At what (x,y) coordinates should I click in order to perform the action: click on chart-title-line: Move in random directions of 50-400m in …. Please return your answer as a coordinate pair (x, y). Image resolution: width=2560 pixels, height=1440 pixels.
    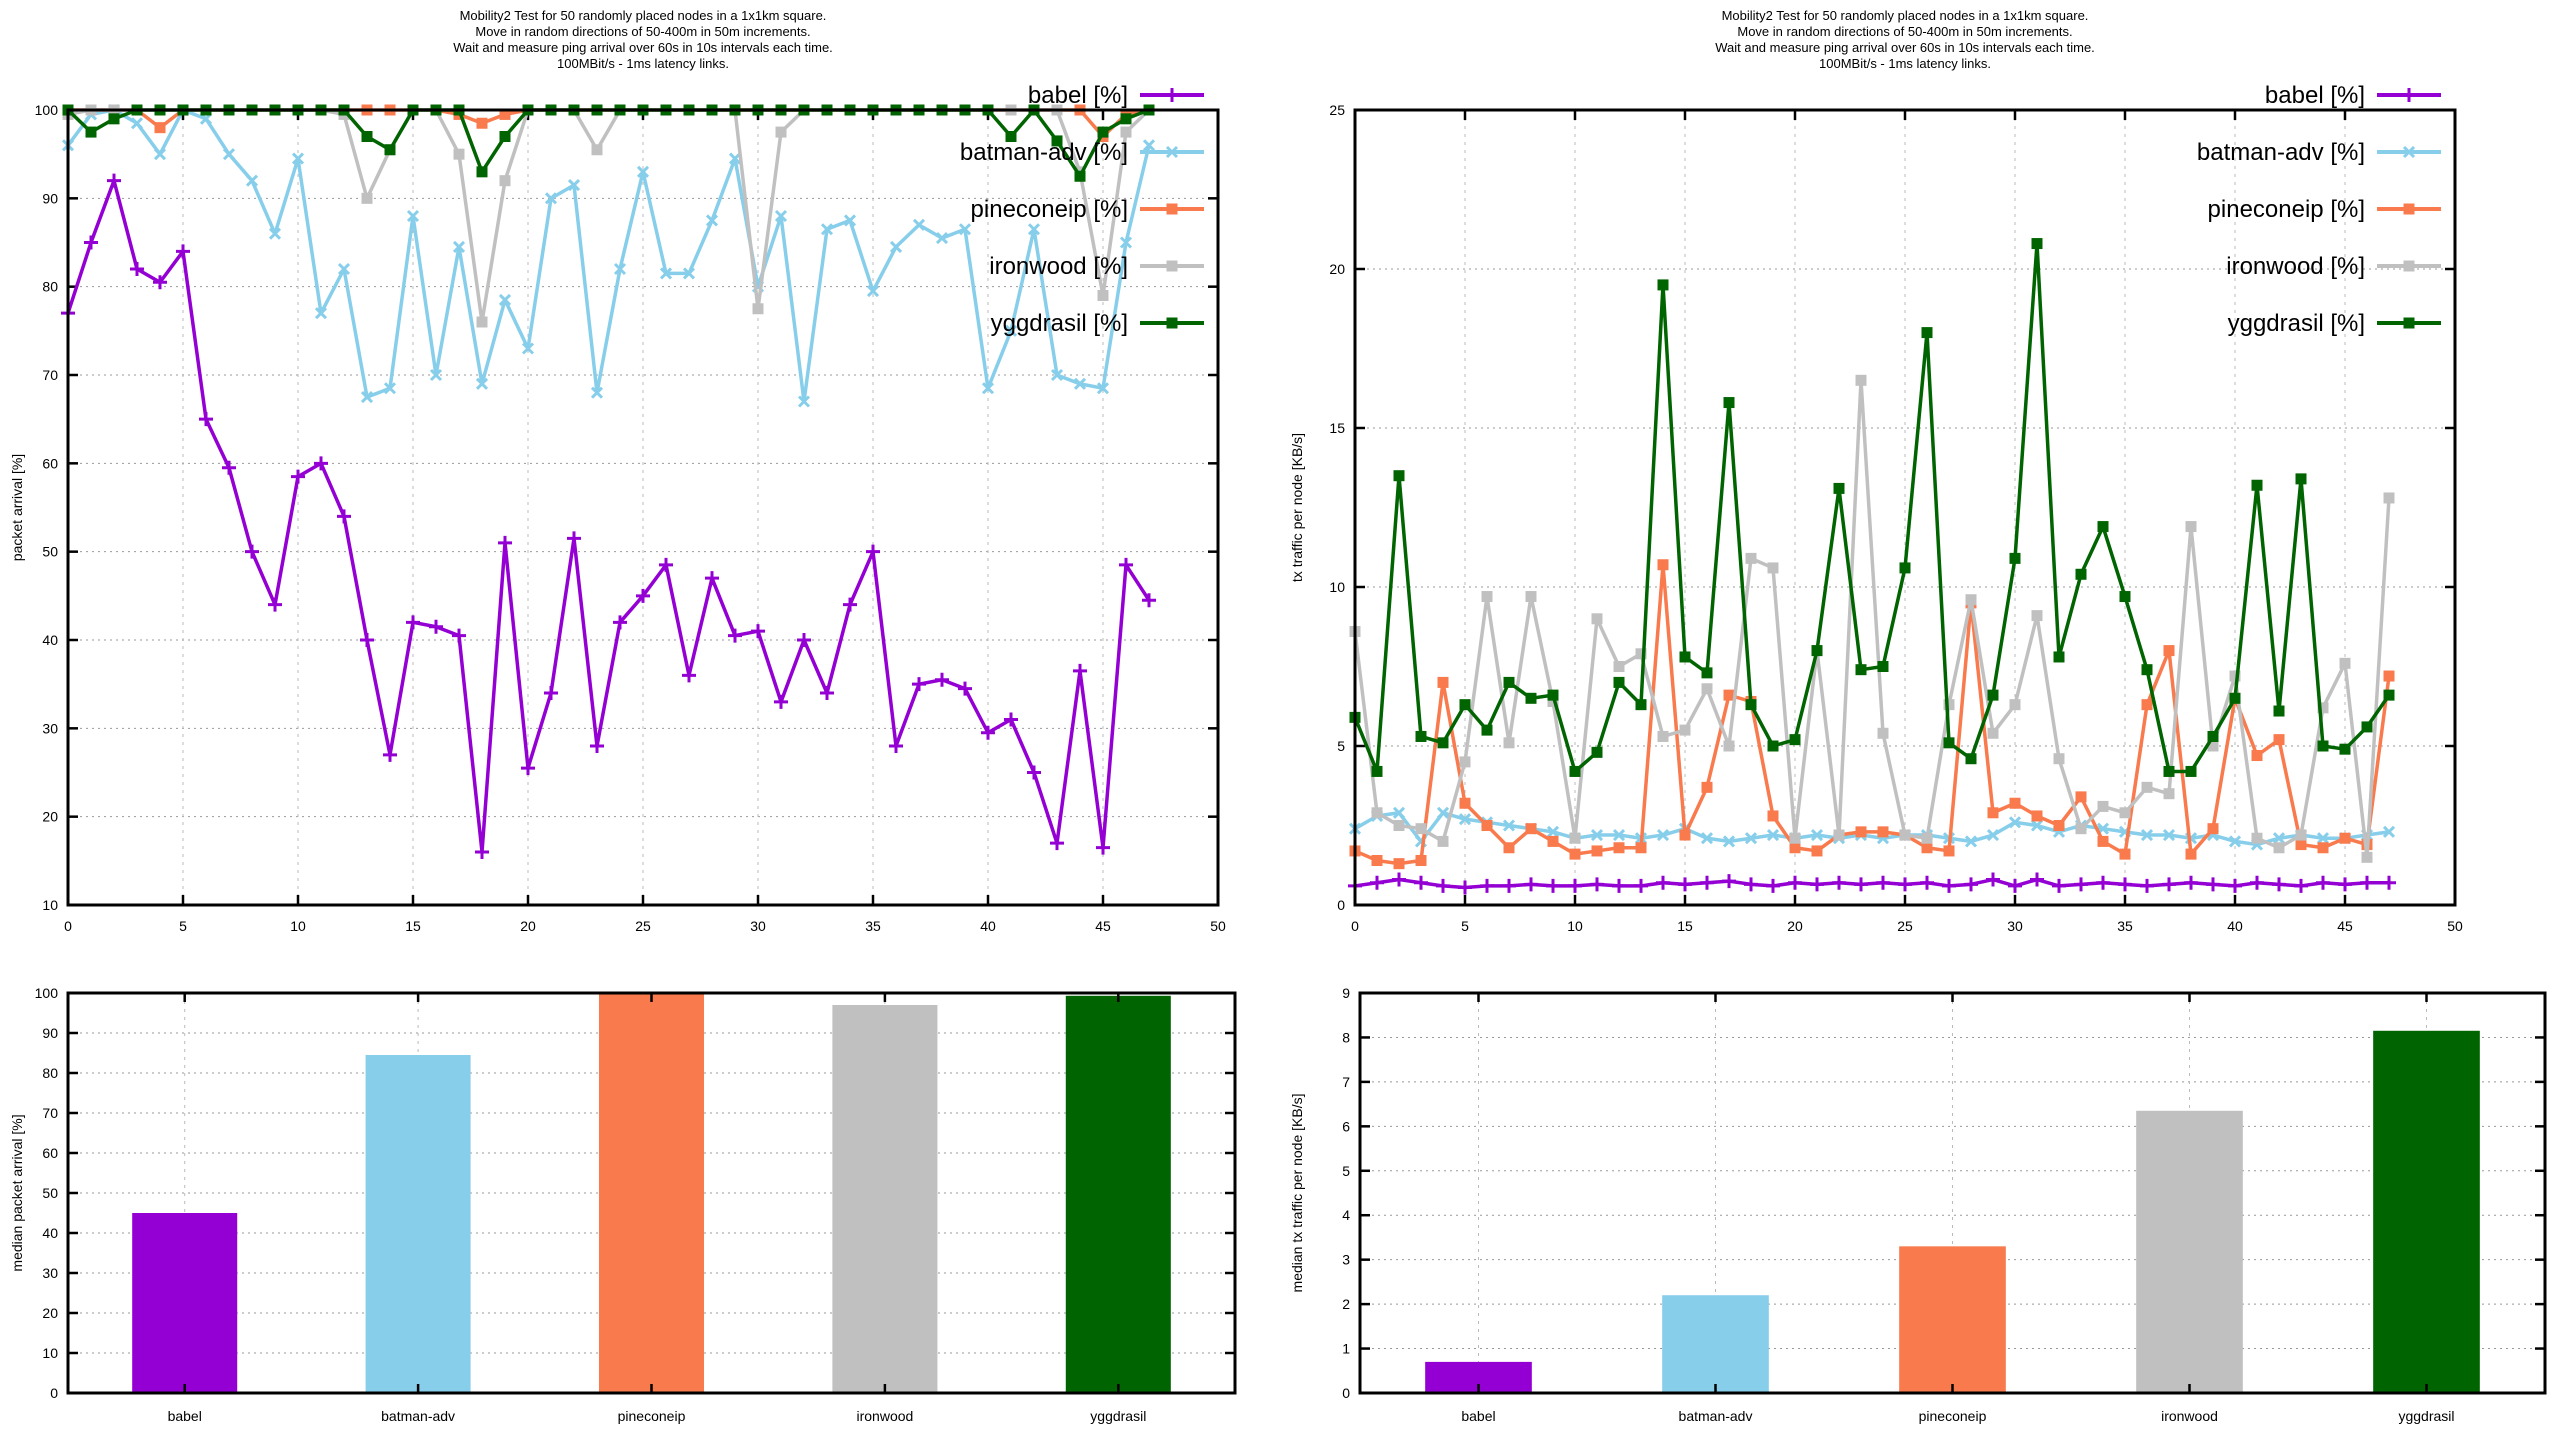
    Looking at the image, I should click on (642, 31).